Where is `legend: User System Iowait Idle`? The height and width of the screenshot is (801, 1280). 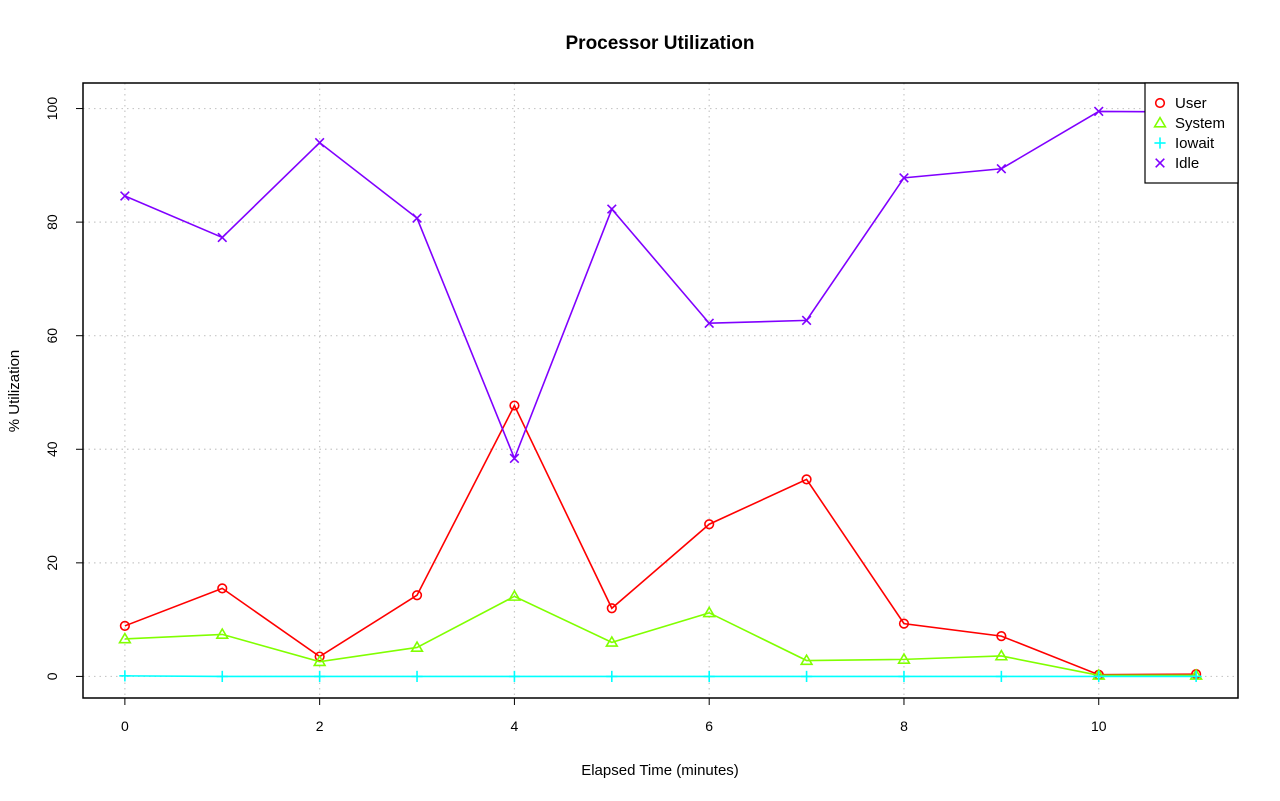 legend: User System Iowait Idle is located at coordinates (1191, 133).